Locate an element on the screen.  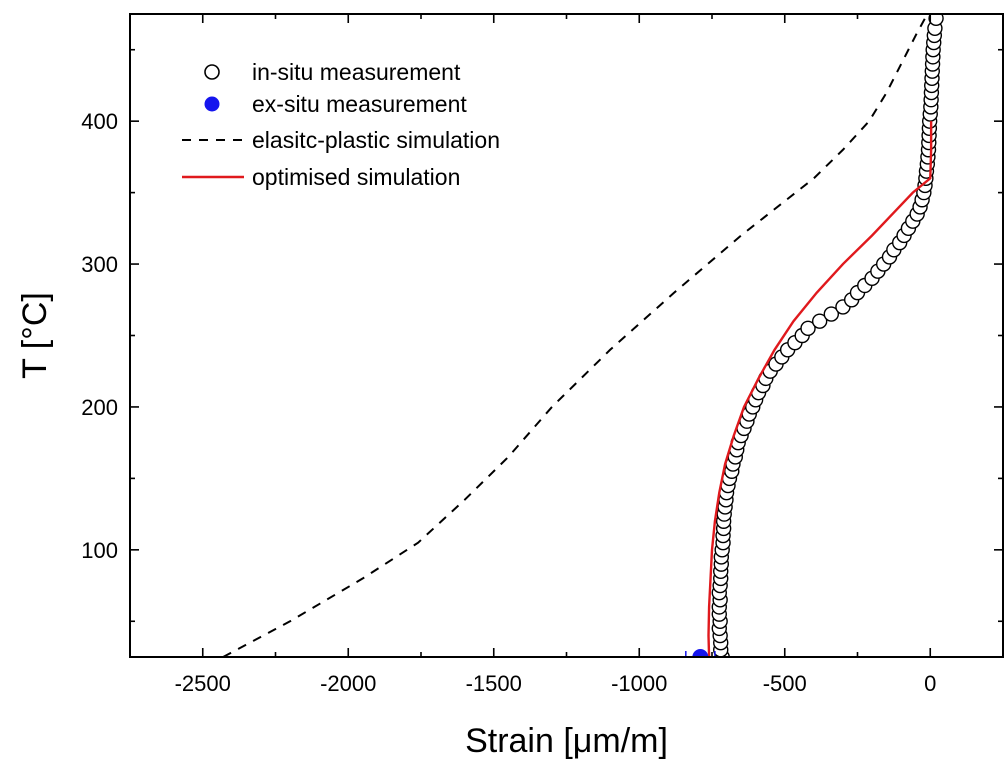
ex-situ-point is located at coordinates (700, 653).